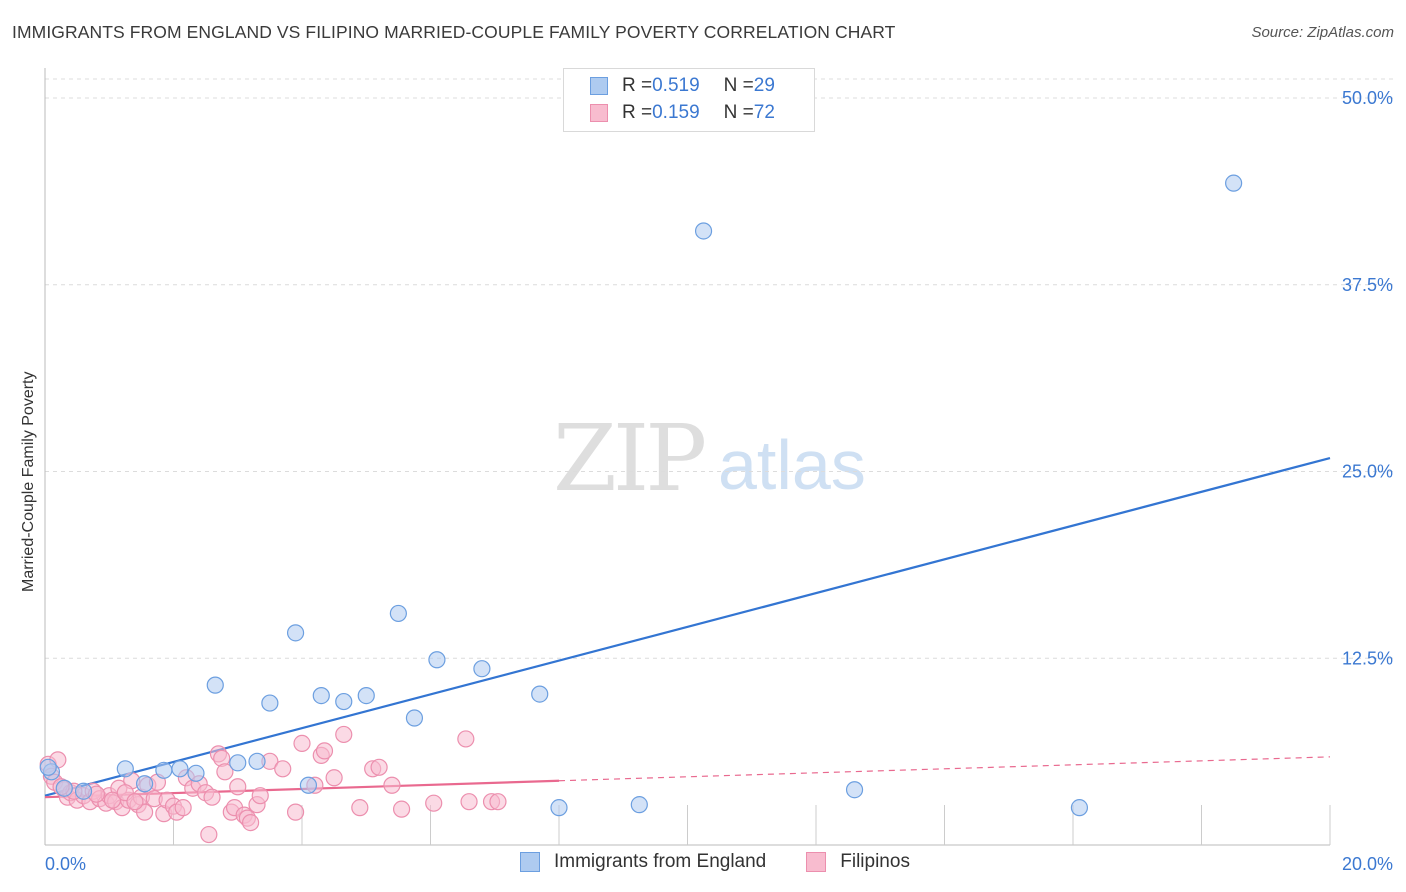 The height and width of the screenshot is (892, 1406). What do you see at coordinates (28, 481) in the screenshot?
I see `y-axis-label: Married-Couple Family Poverty` at bounding box center [28, 481].